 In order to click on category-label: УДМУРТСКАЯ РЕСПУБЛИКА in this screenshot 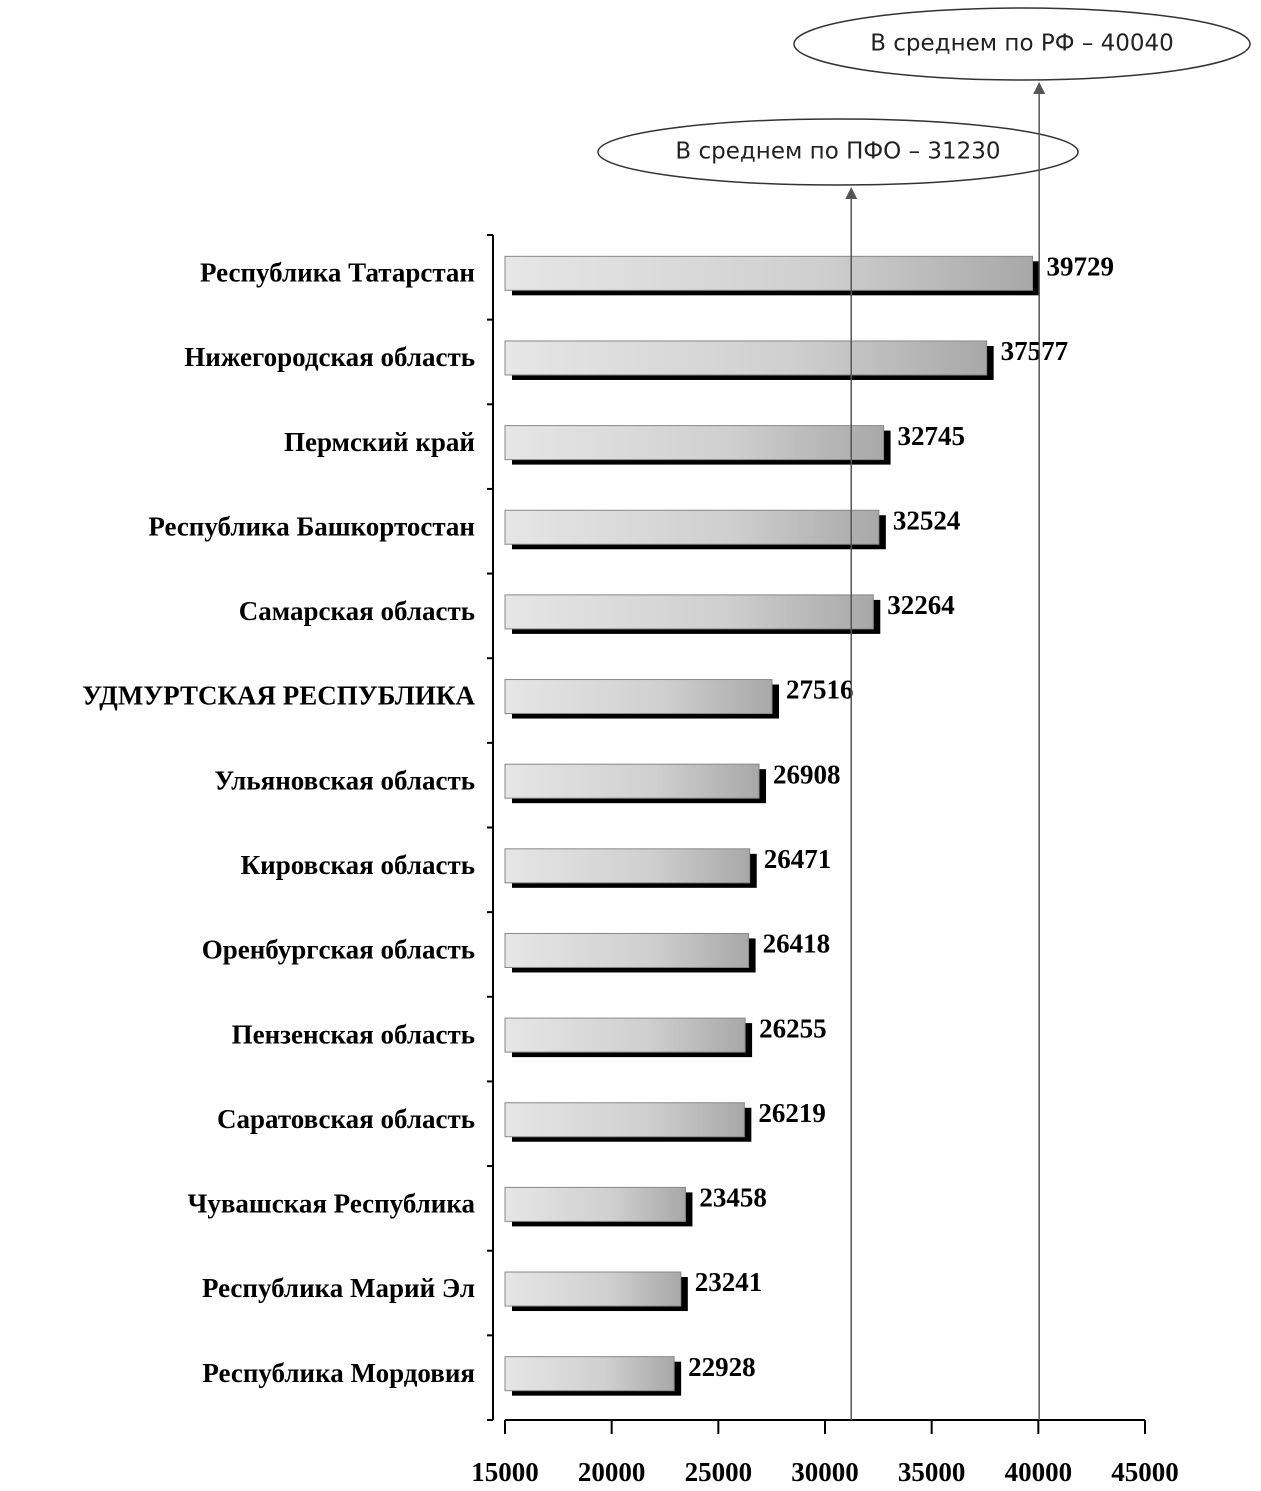, I will do `click(278, 696)`.